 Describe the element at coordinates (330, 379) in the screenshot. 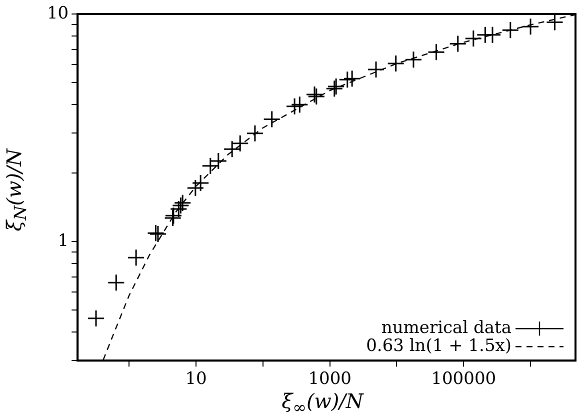

I see `x-tick-label: 1000` at that location.